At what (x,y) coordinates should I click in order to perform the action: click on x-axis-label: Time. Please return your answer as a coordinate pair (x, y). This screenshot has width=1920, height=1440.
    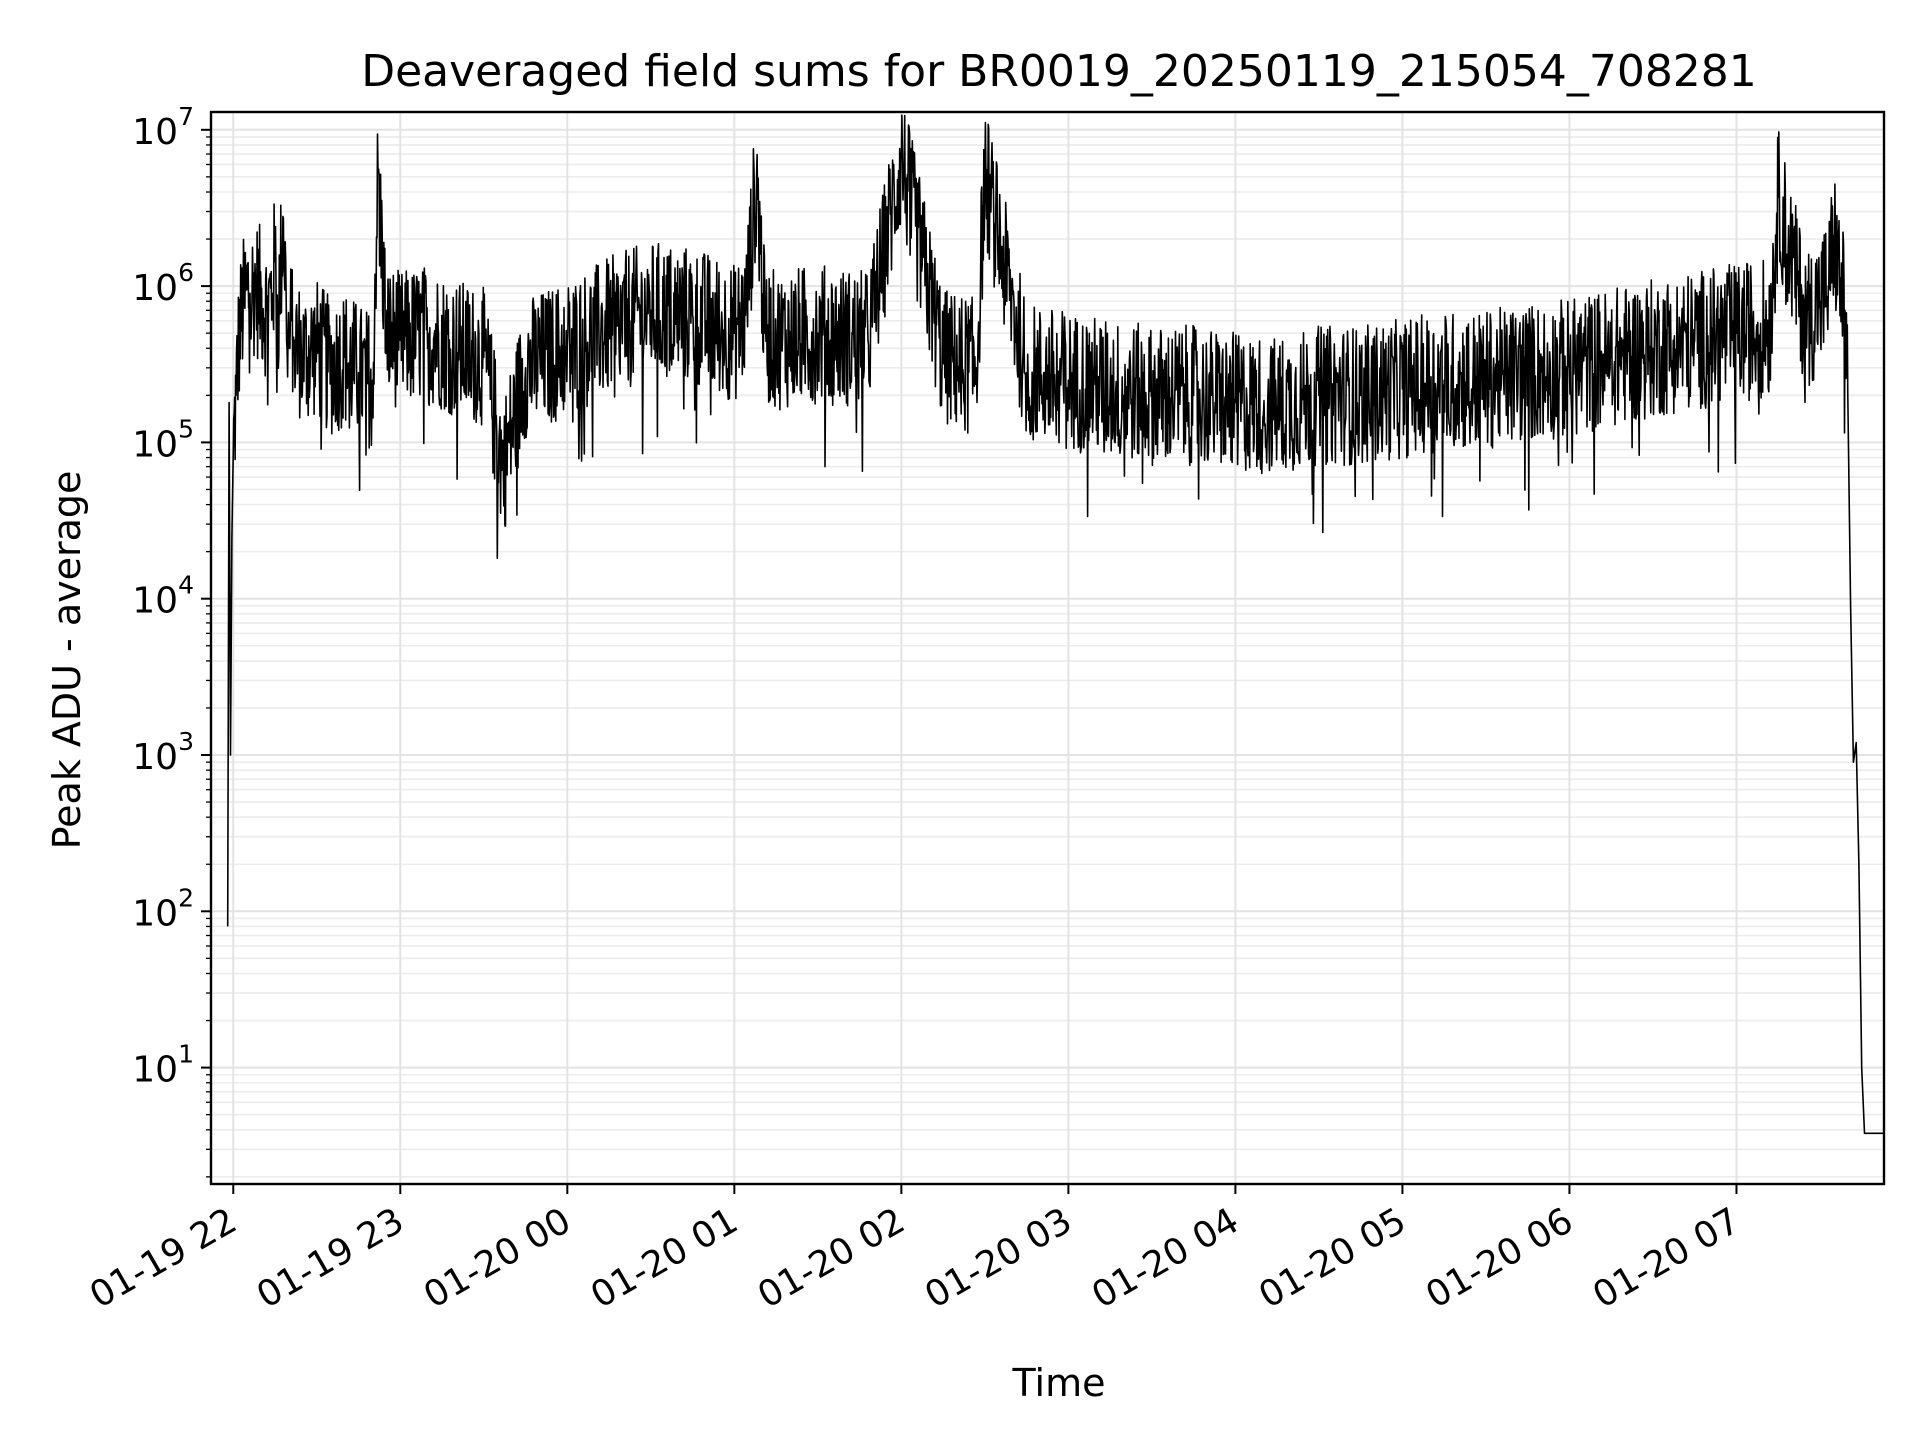
    Looking at the image, I should click on (1059, 1383).